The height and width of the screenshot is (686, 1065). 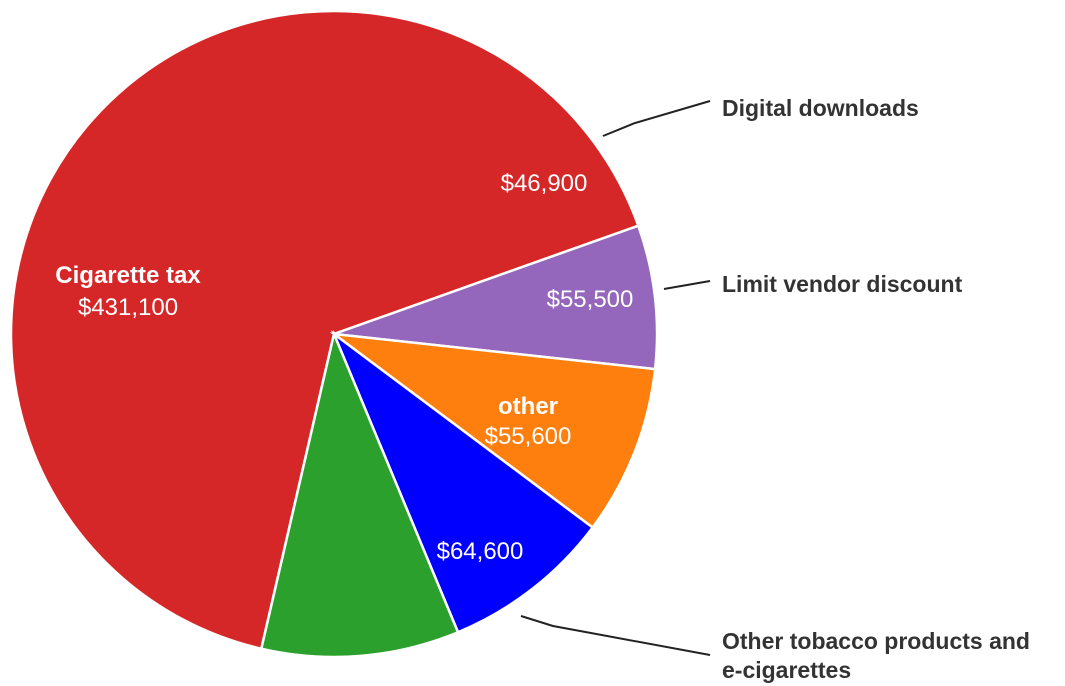 I want to click on slice-value-limit-vendor-discount: $55,500, so click(x=590, y=299).